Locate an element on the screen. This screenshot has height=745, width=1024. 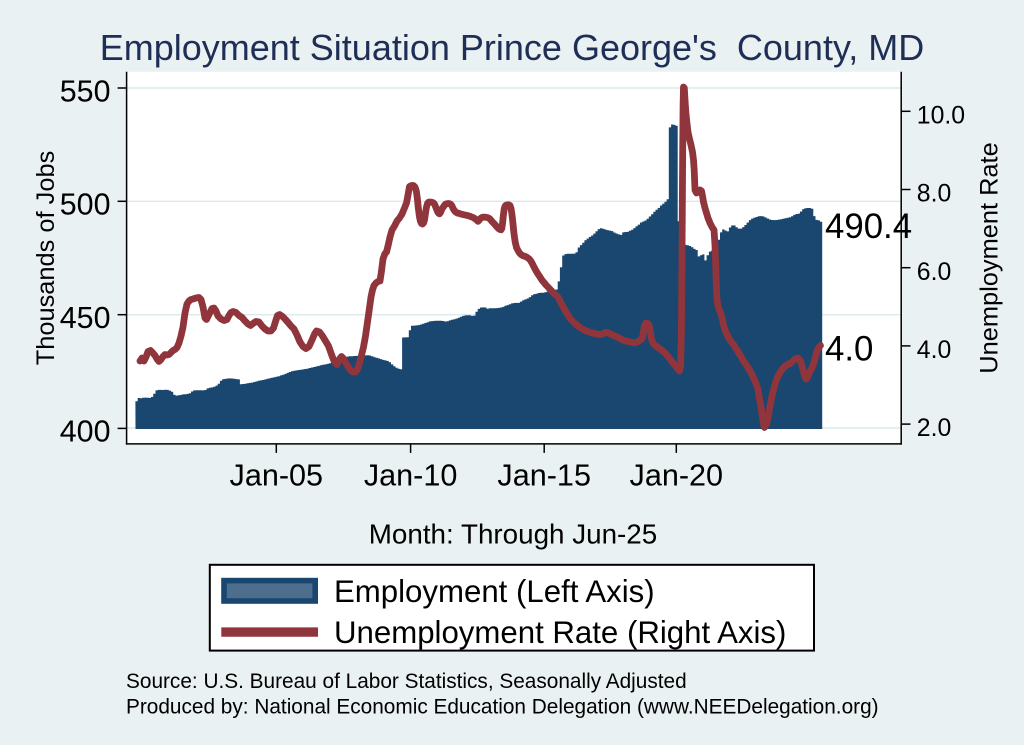
svg-text: Jan-15 is located at coordinates (544, 475).